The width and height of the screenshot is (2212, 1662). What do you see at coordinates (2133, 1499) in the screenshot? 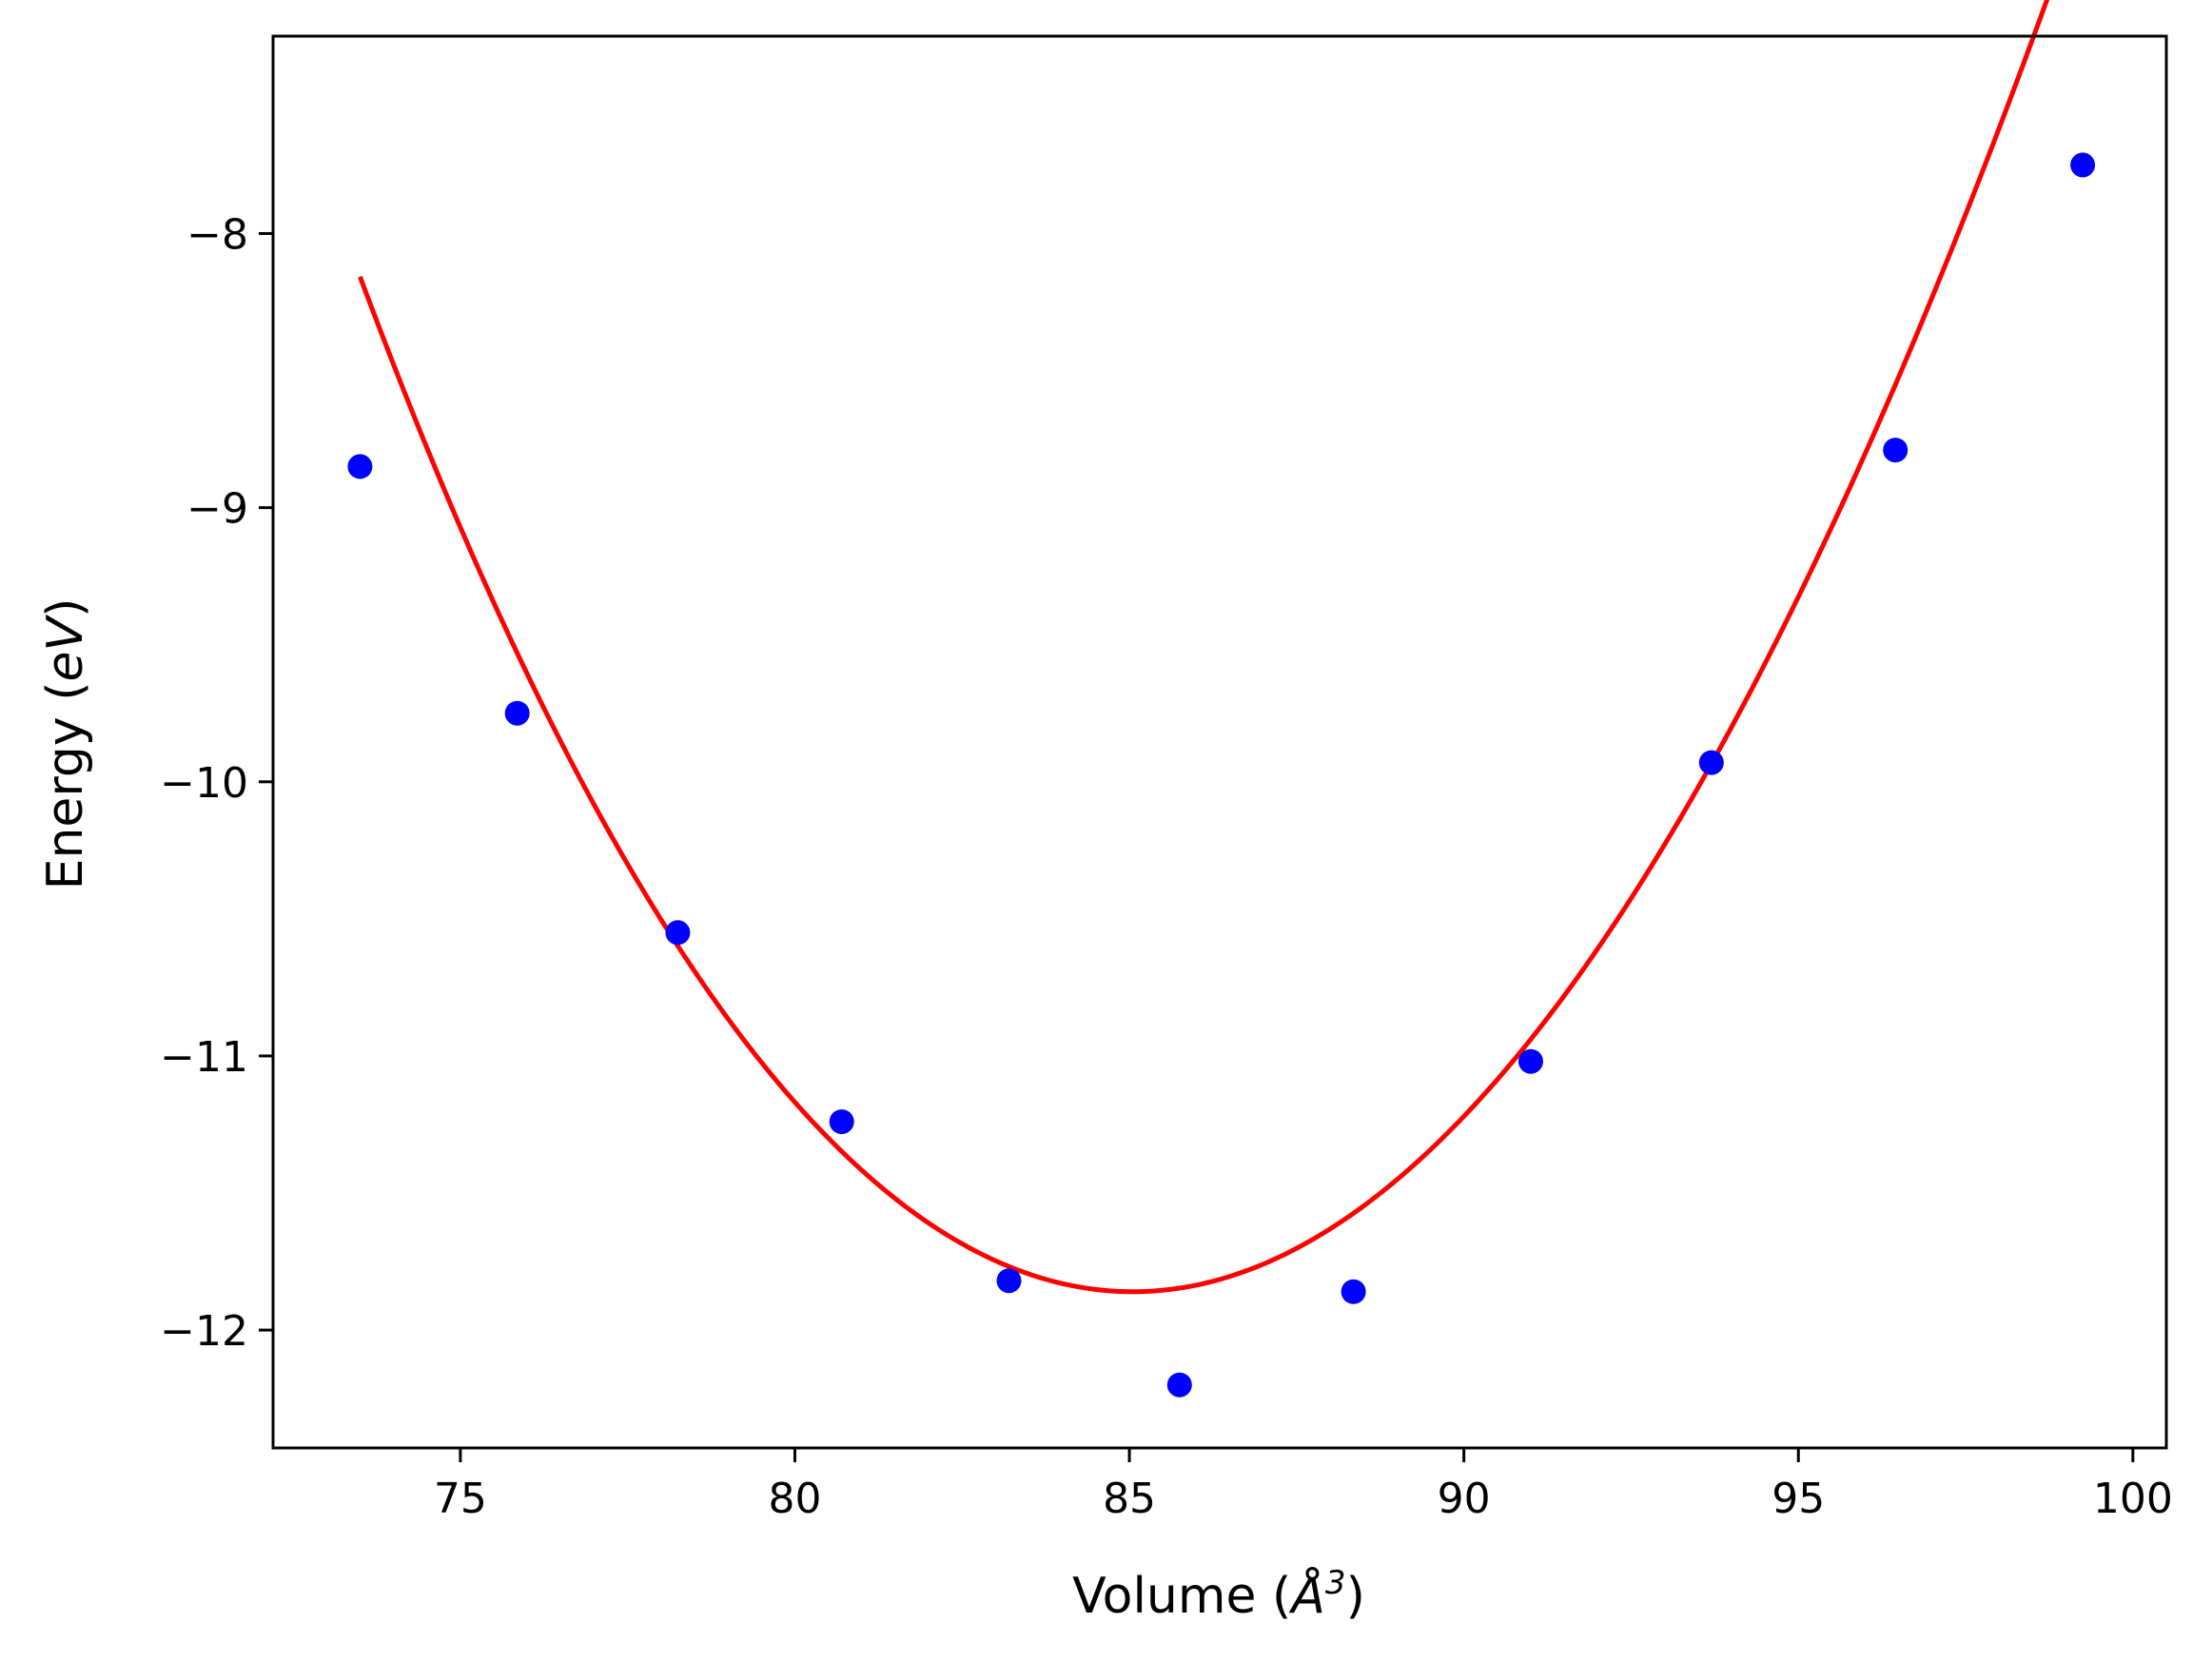
I see `x-tick-label: 100` at bounding box center [2133, 1499].